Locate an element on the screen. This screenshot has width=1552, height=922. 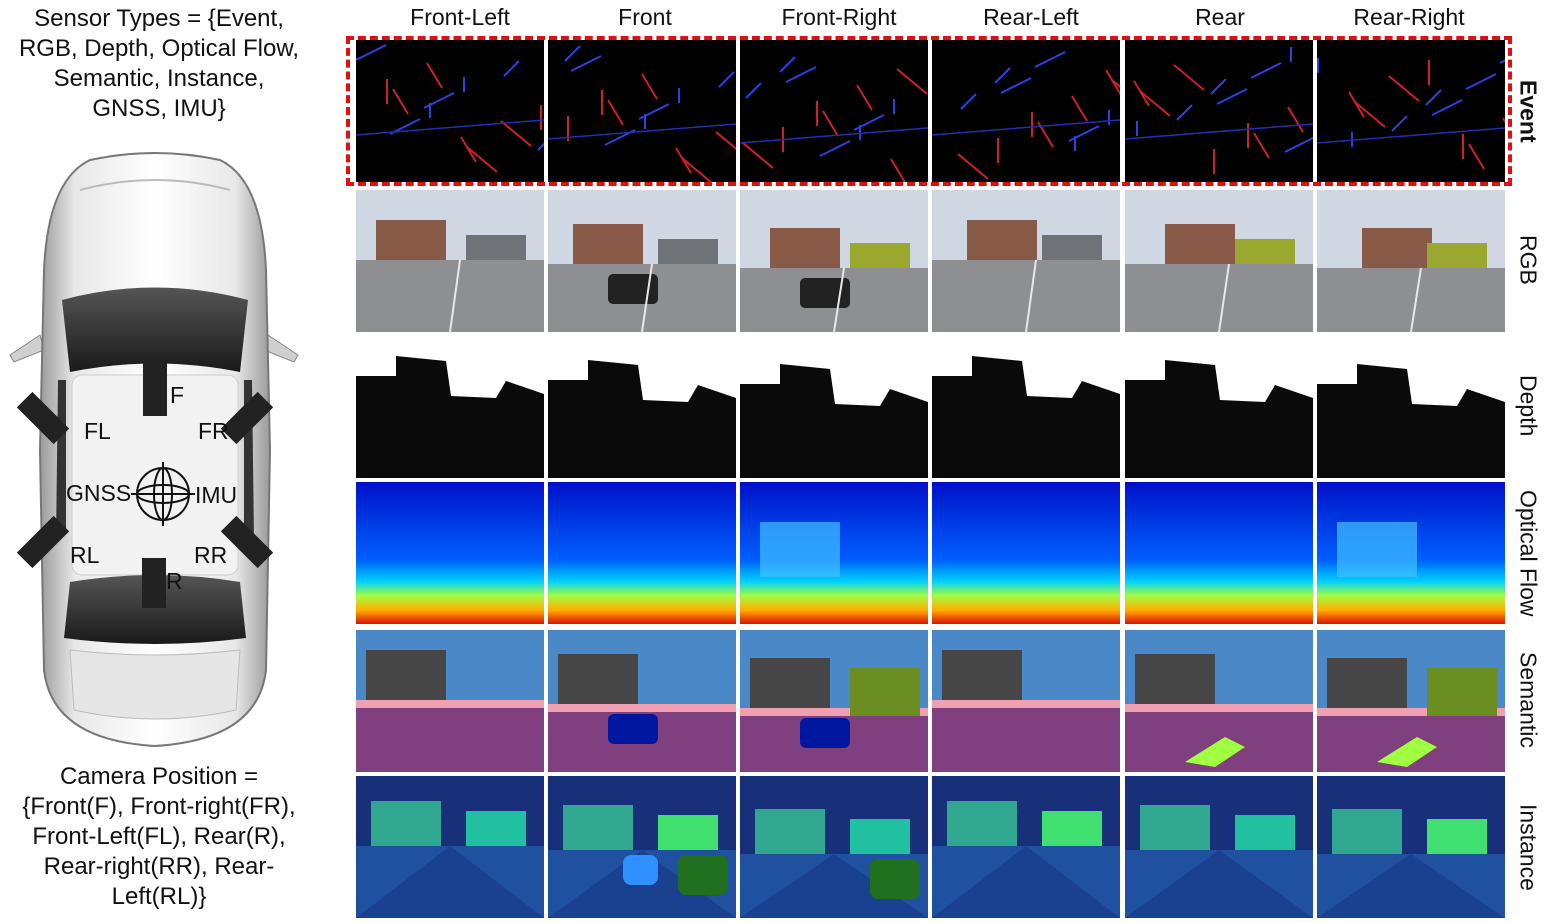
label-front: F is located at coordinates (177, 395).